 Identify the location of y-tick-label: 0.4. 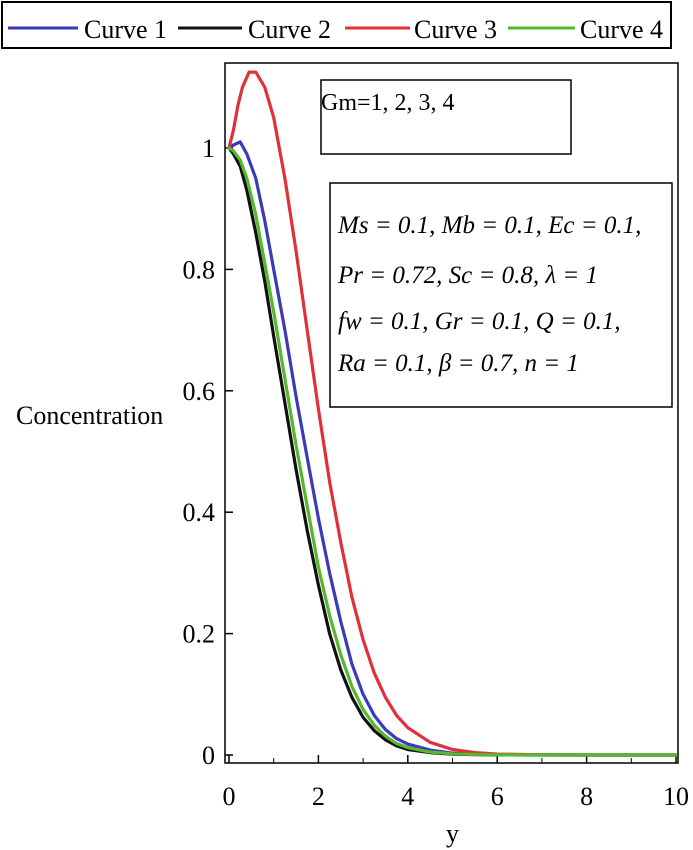
(199, 512).